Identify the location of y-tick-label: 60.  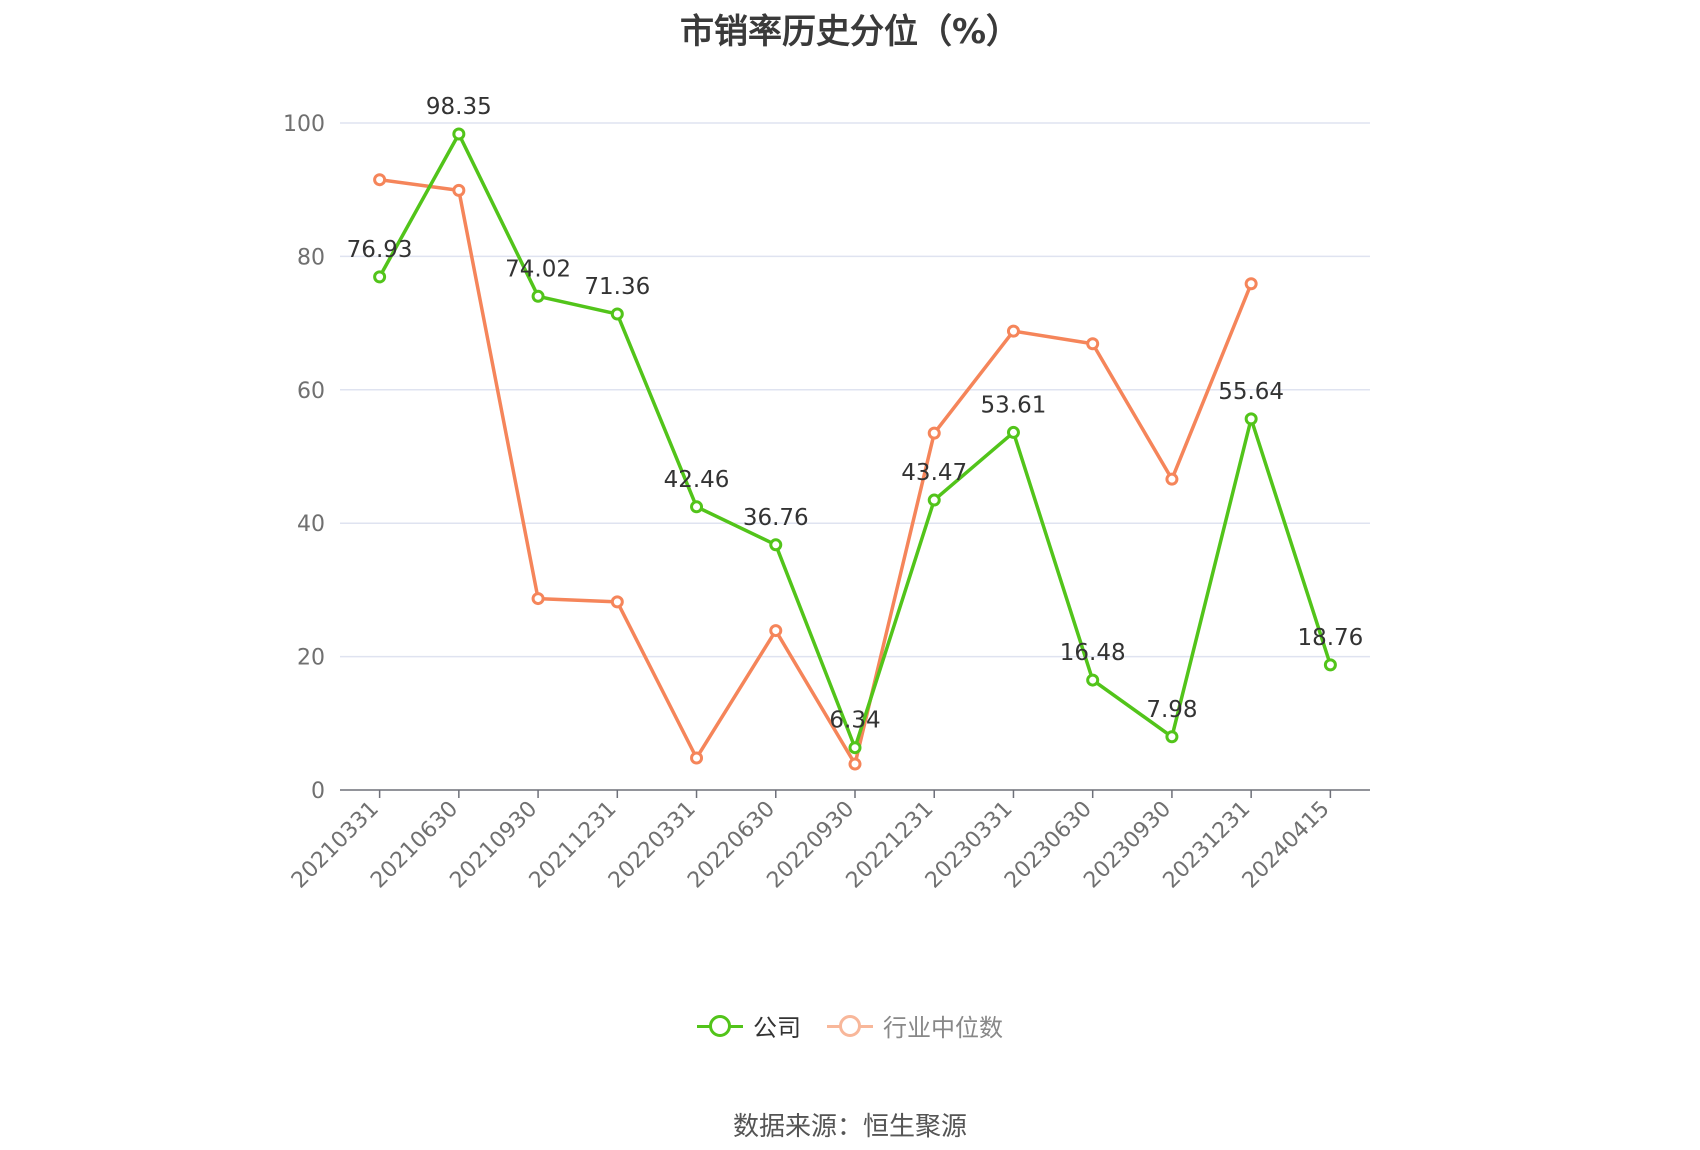
(311, 391).